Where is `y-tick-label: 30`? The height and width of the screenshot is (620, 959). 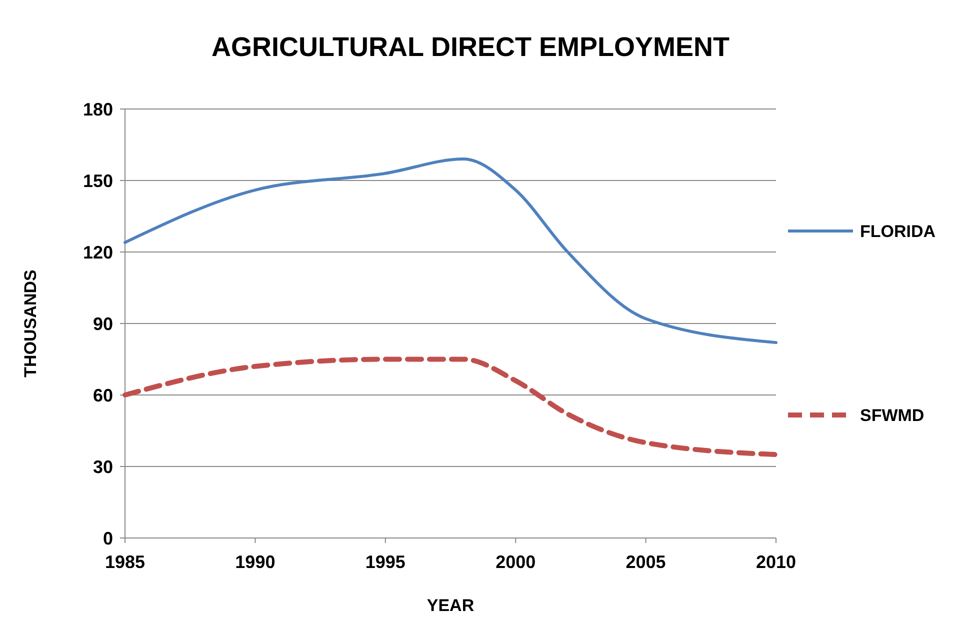
y-tick-label: 30 is located at coordinates (102, 466).